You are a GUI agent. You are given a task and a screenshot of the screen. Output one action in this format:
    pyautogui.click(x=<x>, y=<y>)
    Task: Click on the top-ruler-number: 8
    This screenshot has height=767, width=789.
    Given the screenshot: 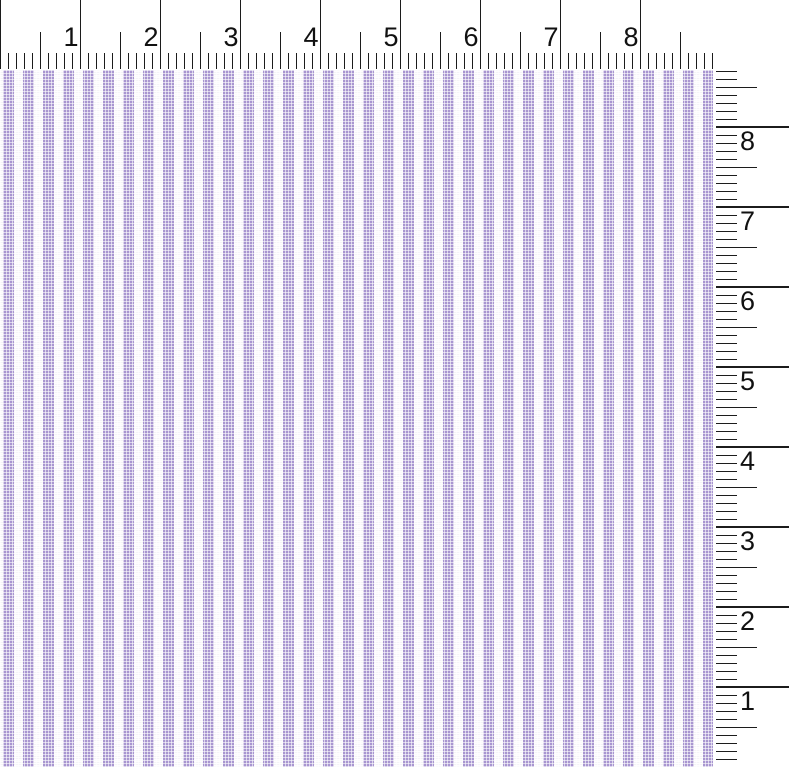 What is the action you would take?
    pyautogui.click(x=630, y=37)
    